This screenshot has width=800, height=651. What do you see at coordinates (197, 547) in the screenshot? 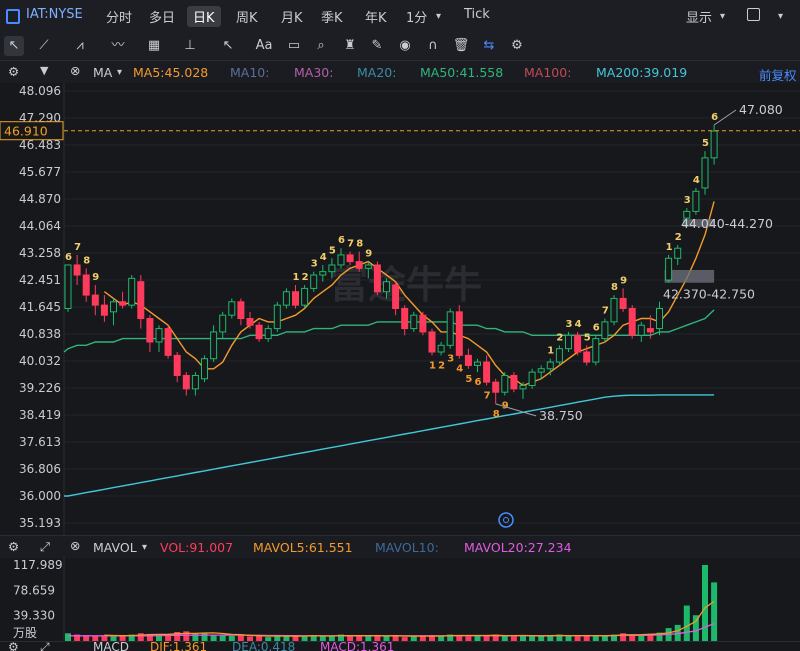
I see `vol-value: VOL:91.007` at bounding box center [197, 547].